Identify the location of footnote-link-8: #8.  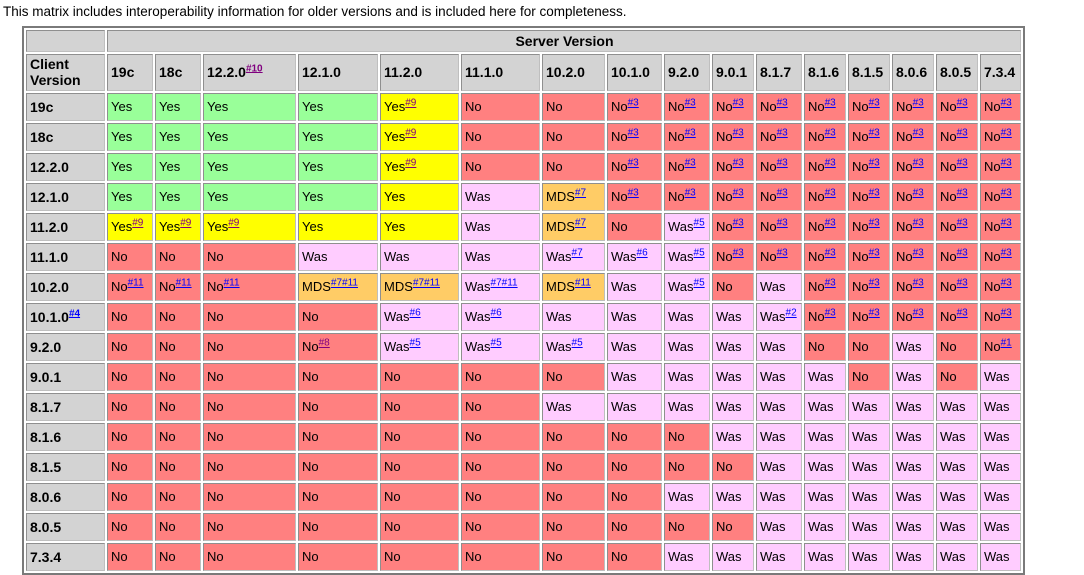
(324, 343).